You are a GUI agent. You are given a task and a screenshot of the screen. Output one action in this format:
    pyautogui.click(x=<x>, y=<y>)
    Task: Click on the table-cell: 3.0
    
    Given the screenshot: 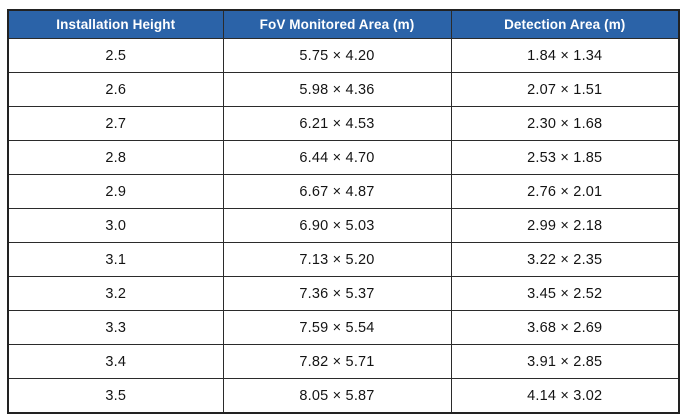 What is the action you would take?
    pyautogui.click(x=115, y=225)
    